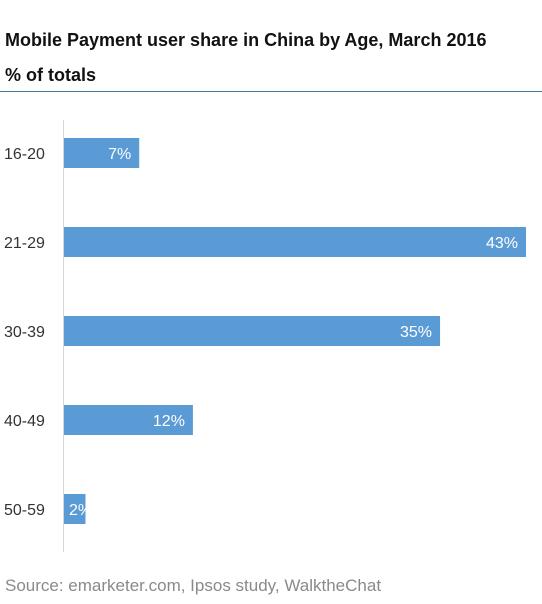  I want to click on category-label-50-59: 50-59, so click(24, 510).